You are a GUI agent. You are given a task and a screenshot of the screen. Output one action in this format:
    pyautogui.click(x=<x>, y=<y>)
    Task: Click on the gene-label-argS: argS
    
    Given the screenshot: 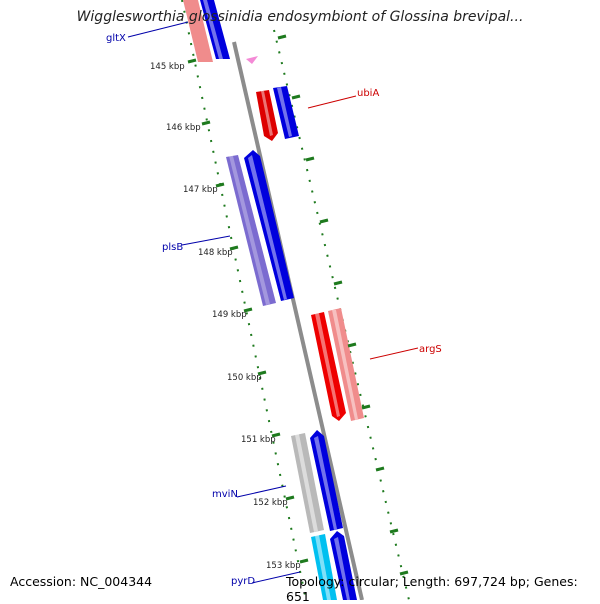 What is the action you would take?
    pyautogui.click(x=430, y=349)
    